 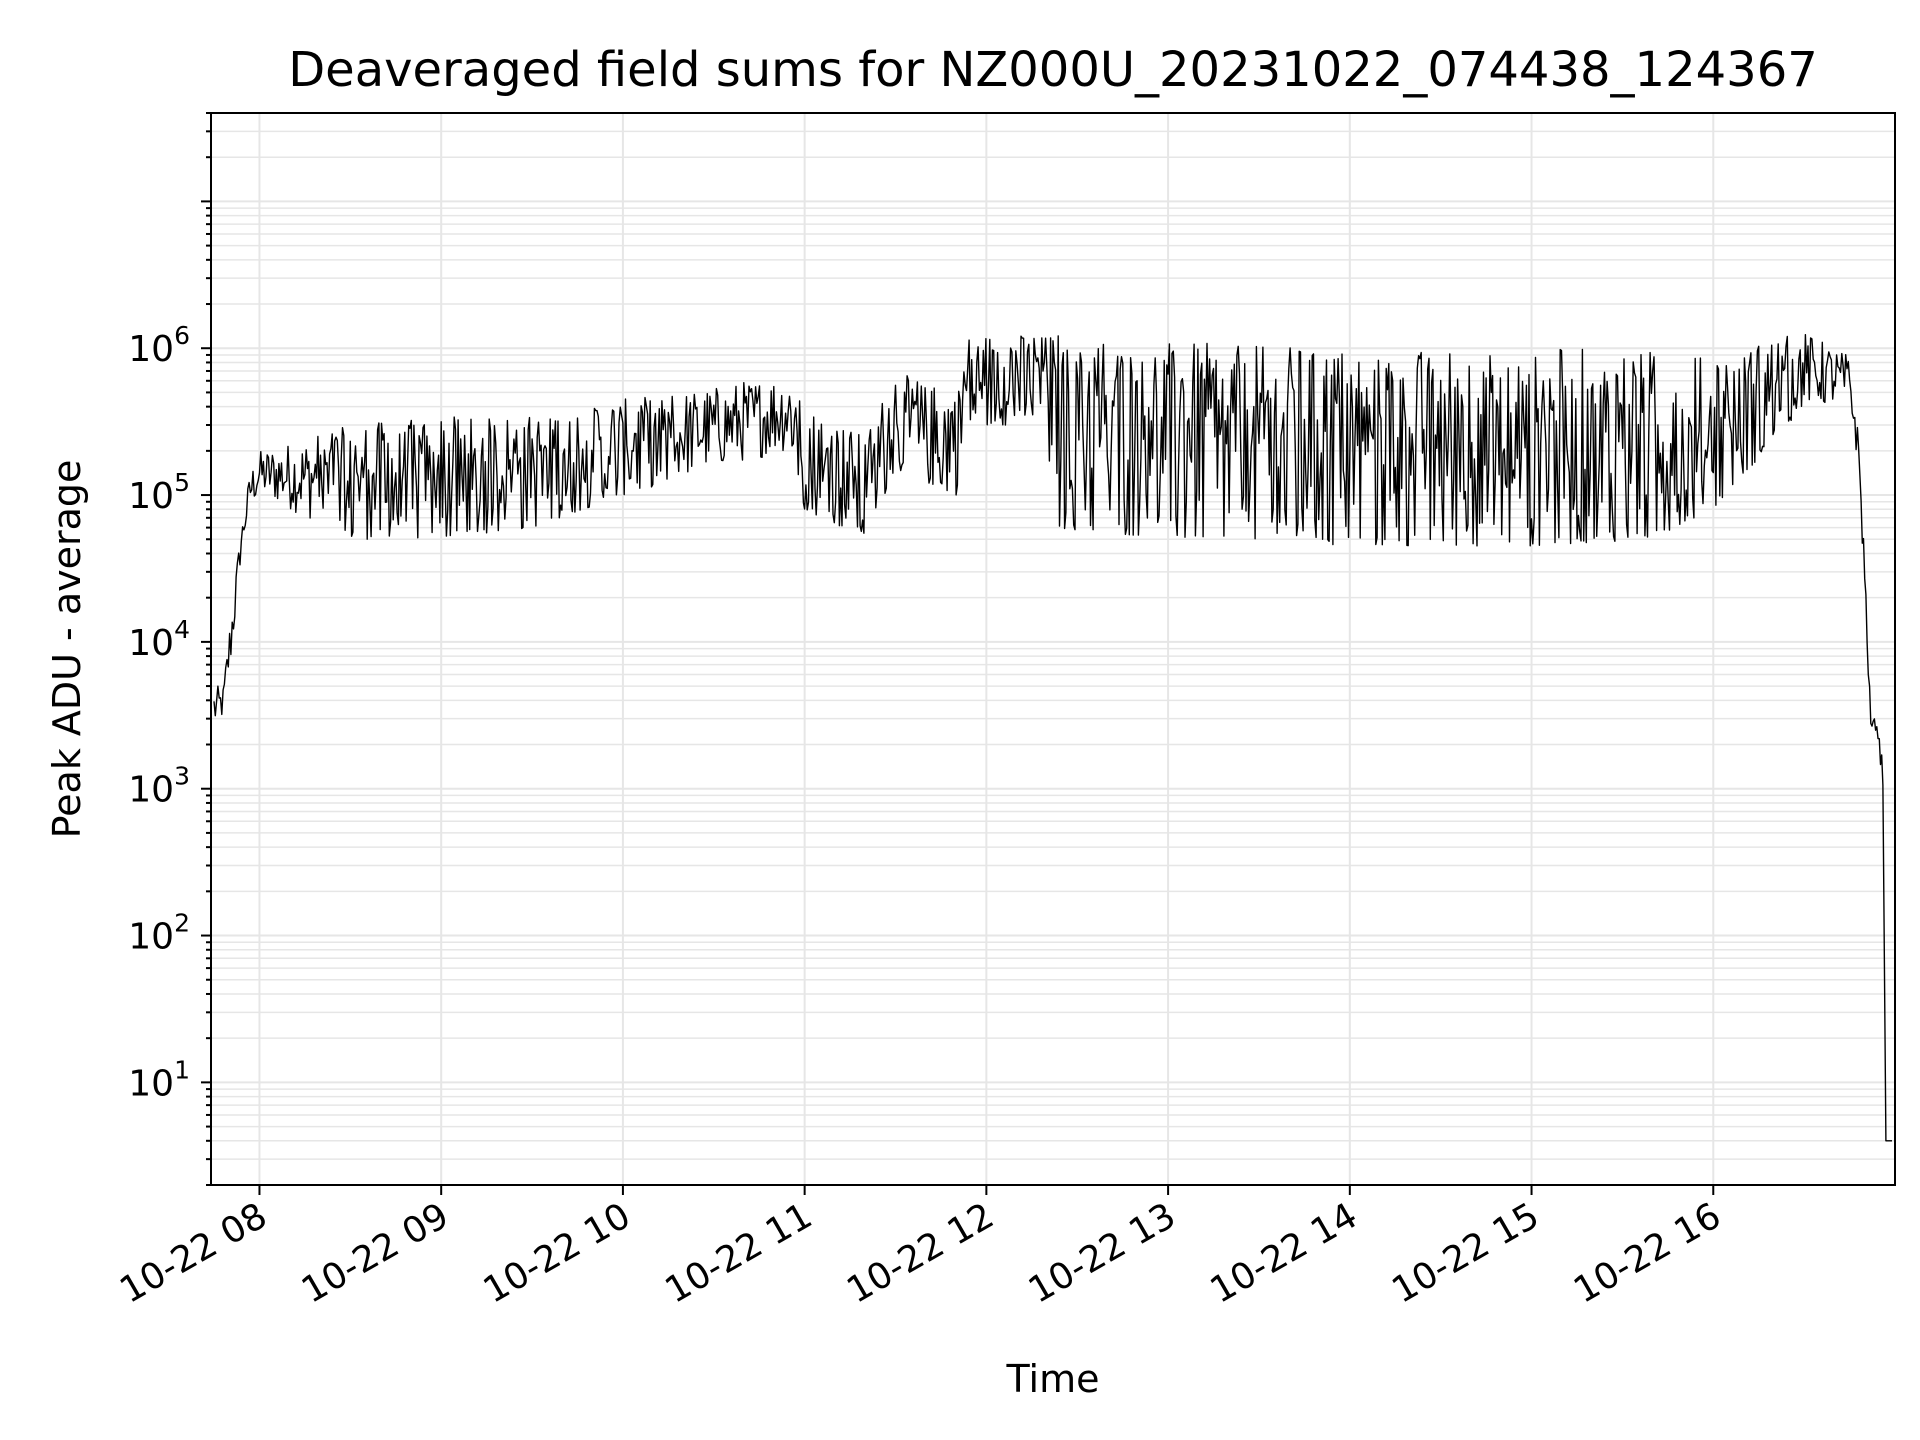 I want to click on y-axis: 10¹ 10² 10³ 10⁴ 10⁵ 10⁶, so click(x=169, y=649).